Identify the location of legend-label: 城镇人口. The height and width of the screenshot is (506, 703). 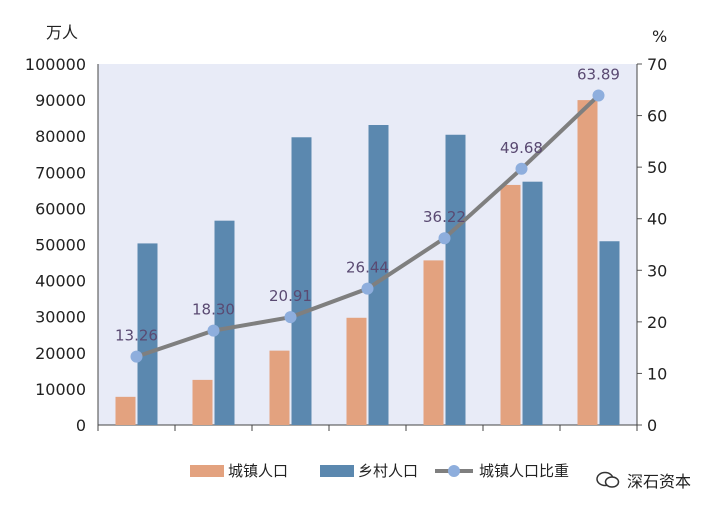
(258, 471).